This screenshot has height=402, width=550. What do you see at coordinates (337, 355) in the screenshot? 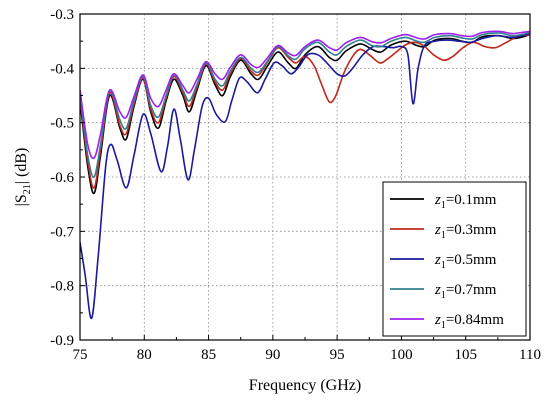
I see `x-tick-label: 95` at bounding box center [337, 355].